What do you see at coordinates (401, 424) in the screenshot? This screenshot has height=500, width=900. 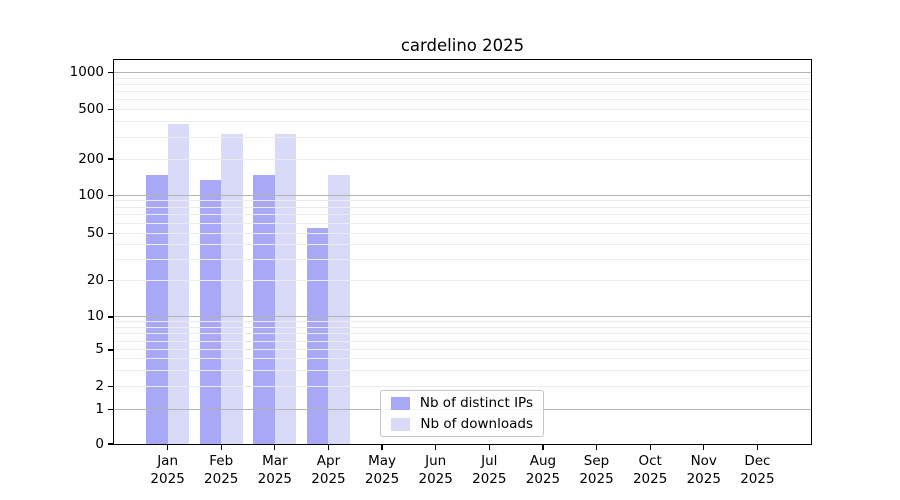 I see `legend-swatch-downloads-icon` at bounding box center [401, 424].